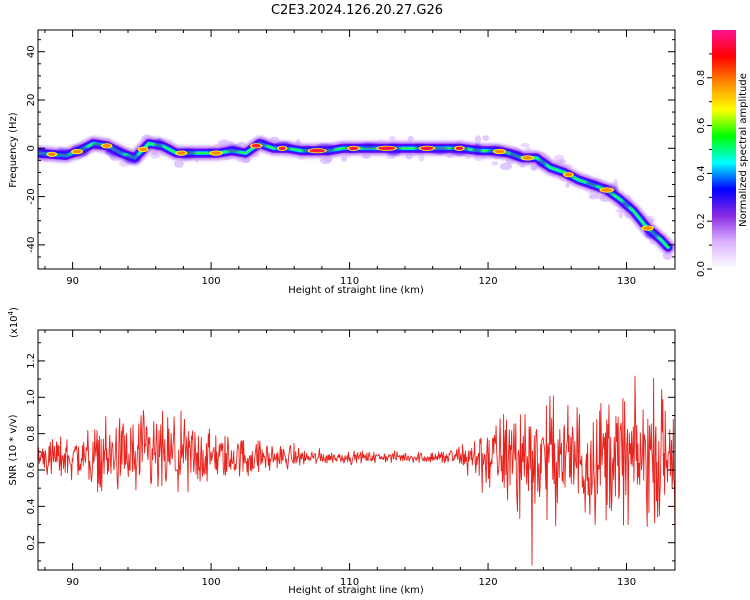 Image resolution: width=750 pixels, height=600 pixels. What do you see at coordinates (31, 196) in the screenshot?
I see `spectrogram-y-tick-label: -20` at bounding box center [31, 196].